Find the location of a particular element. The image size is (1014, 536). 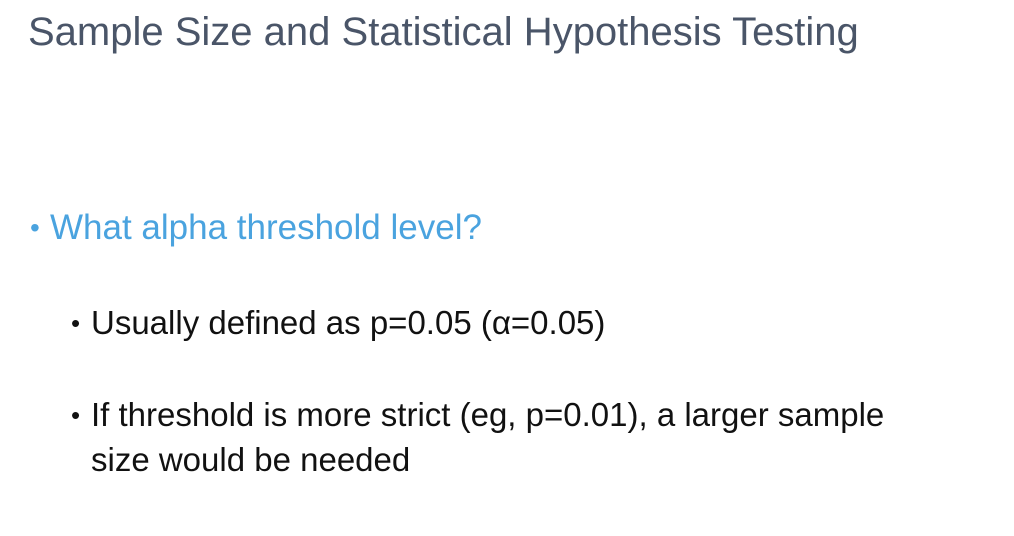

bullet-level1: • What alpha threshold level? is located at coordinates (256, 228).